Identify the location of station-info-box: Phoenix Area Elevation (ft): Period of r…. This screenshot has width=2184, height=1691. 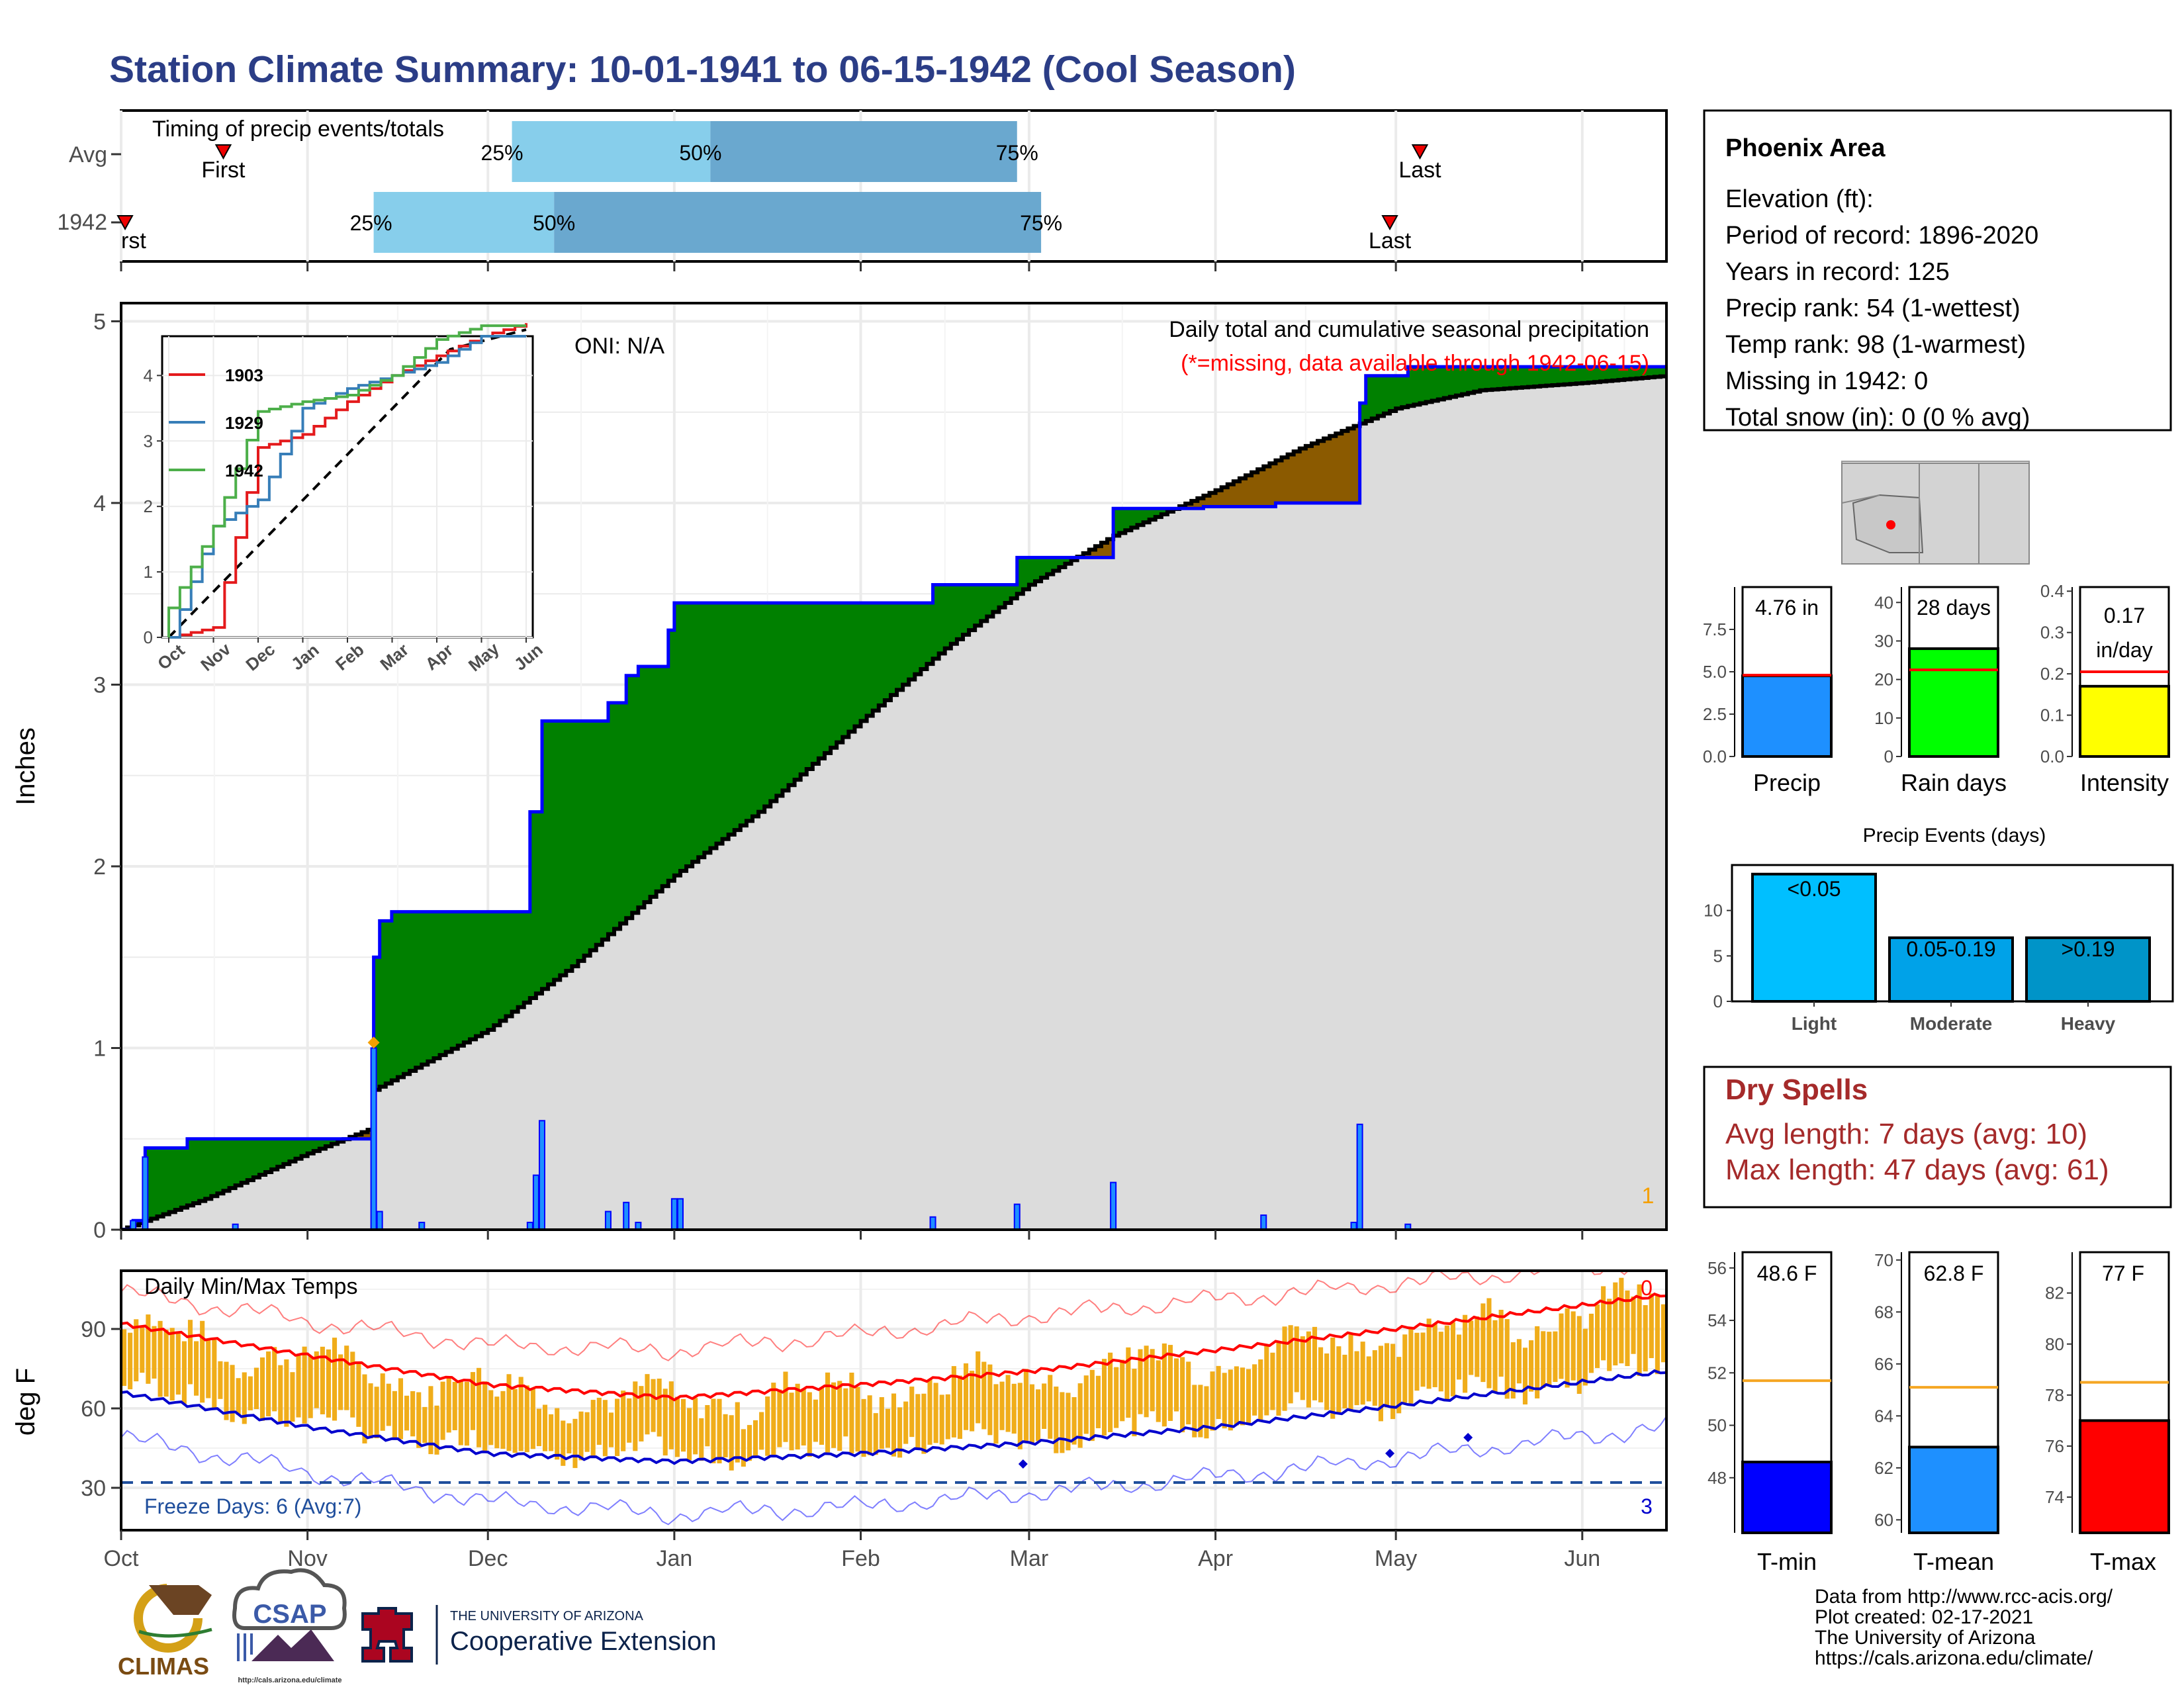
(1937, 270).